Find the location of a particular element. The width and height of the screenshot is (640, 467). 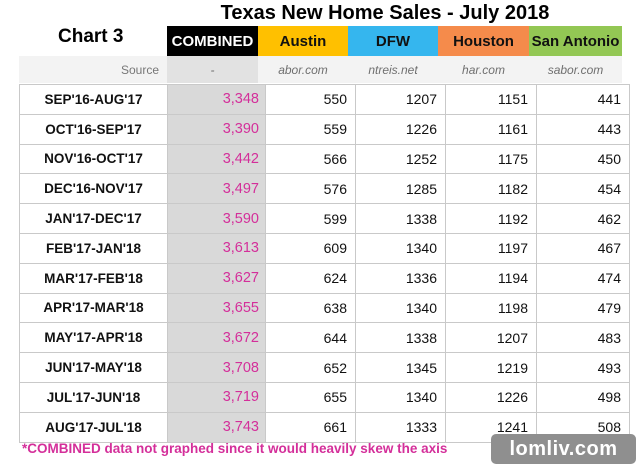

cell-period: MAR'17-FEB'18 is located at coordinates (93, 278).